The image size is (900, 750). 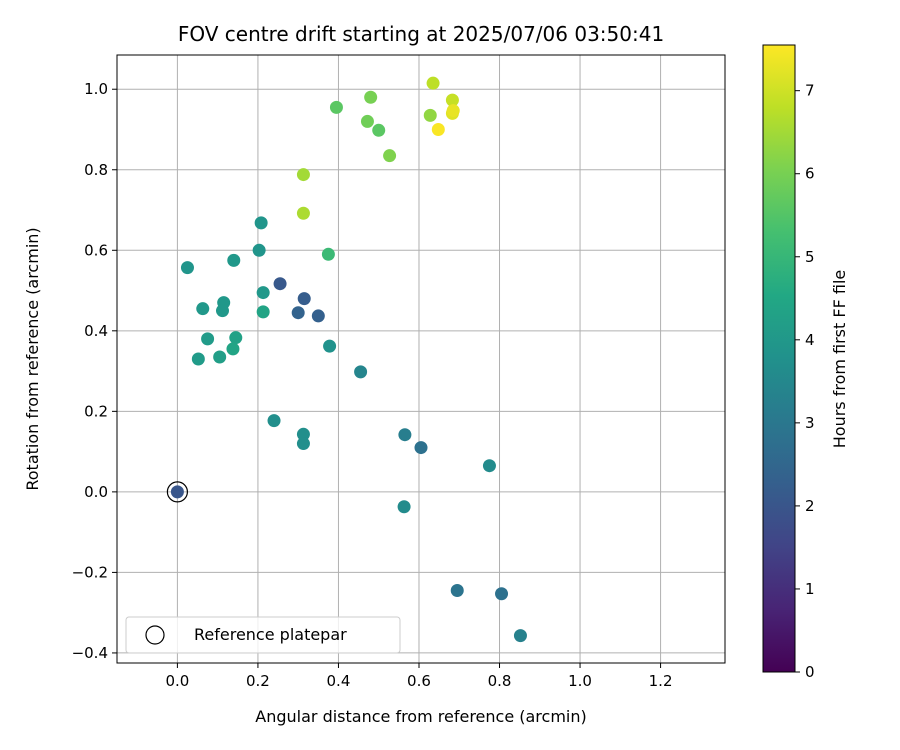 I want to click on y-tick-label: 1.0, so click(x=96, y=89).